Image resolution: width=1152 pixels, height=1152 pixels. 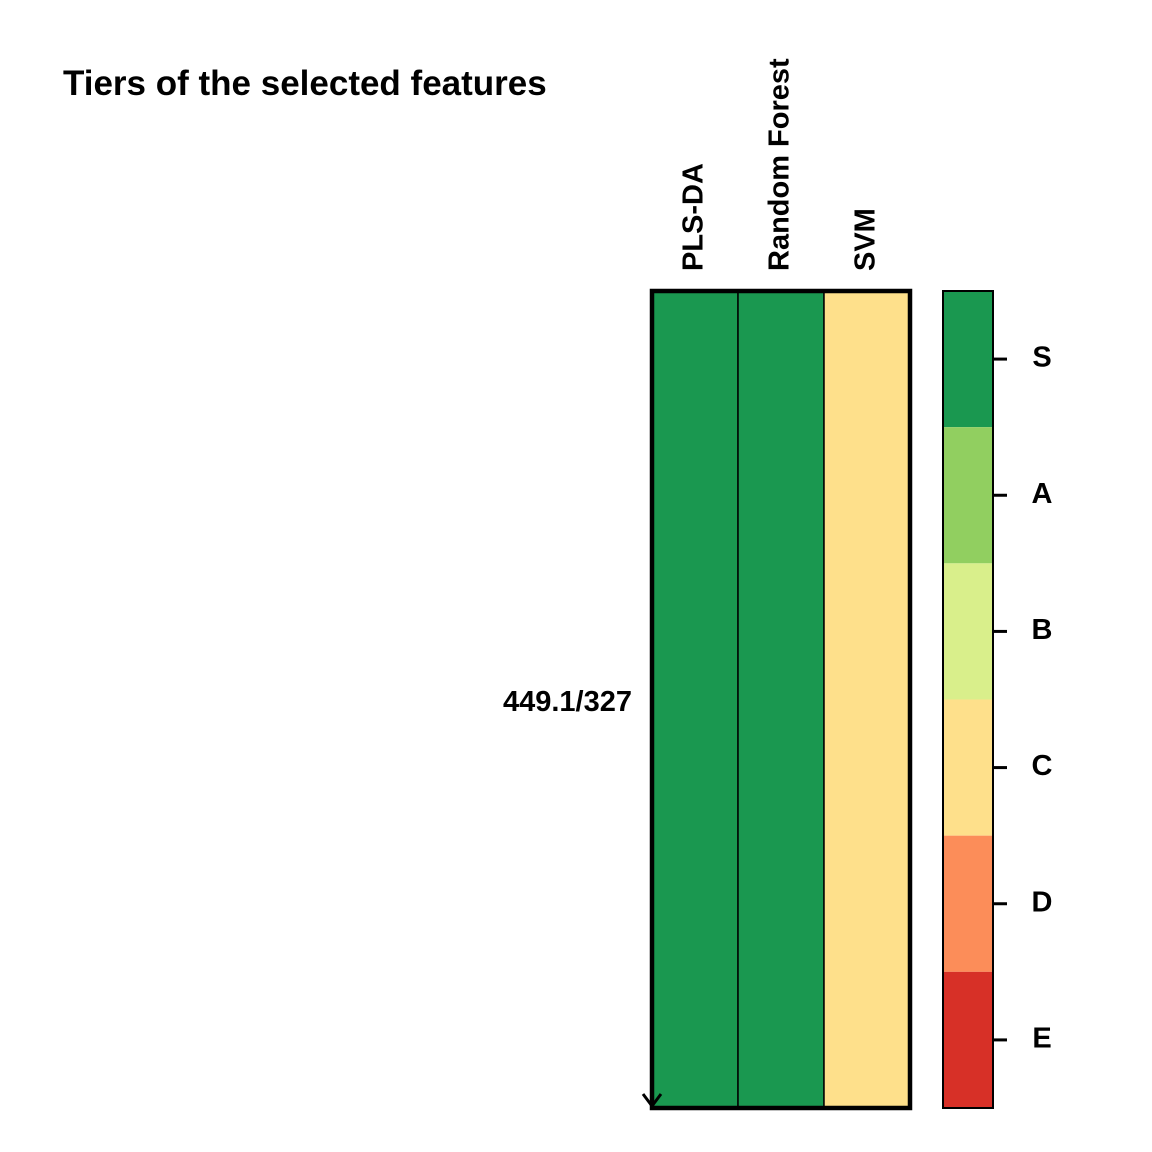 I want to click on legend-label-c: C, so click(x=1042, y=766).